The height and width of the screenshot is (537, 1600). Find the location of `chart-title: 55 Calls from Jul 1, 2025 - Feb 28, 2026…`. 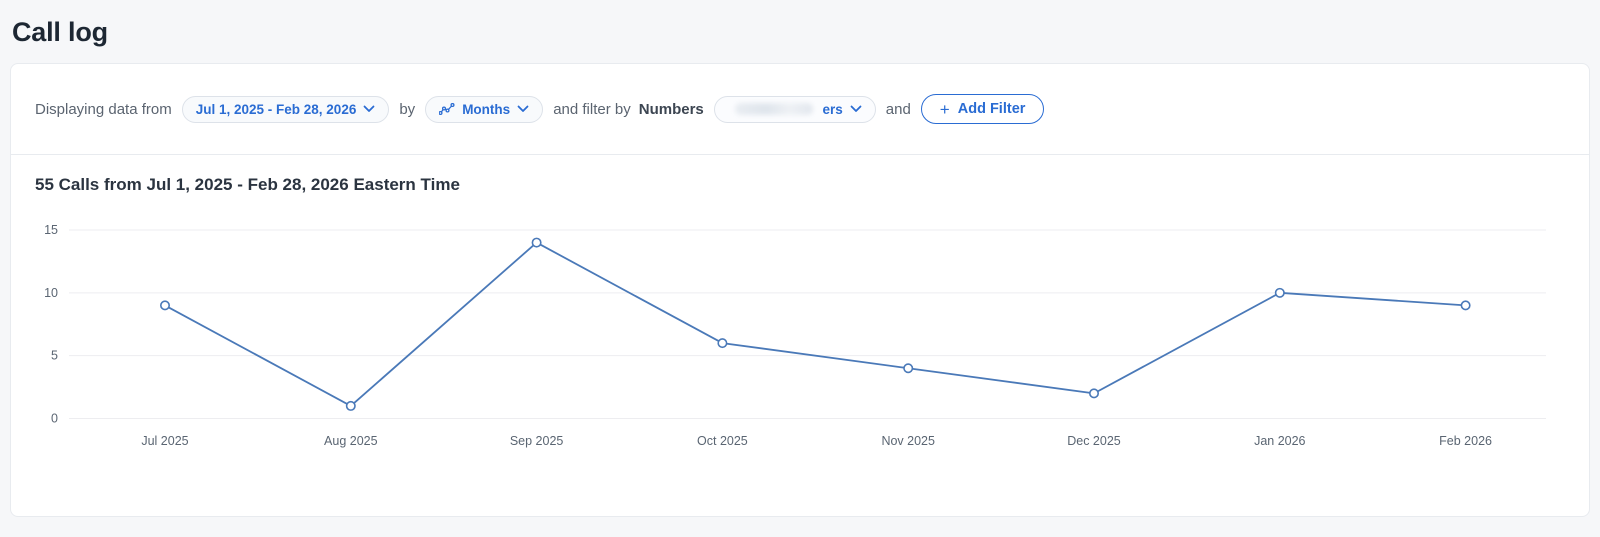

chart-title: 55 Calls from Jul 1, 2025 - Feb 28, 2026… is located at coordinates (247, 184).